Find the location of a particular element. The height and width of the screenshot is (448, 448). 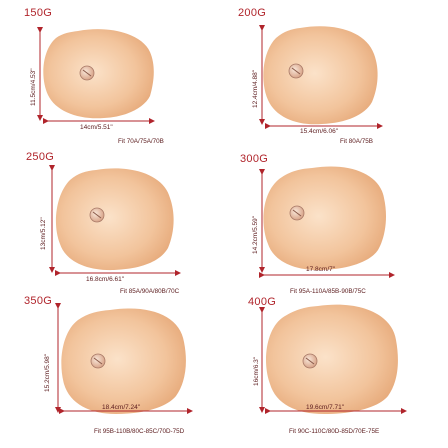

prosthesis-150g is located at coordinates (96, 75).